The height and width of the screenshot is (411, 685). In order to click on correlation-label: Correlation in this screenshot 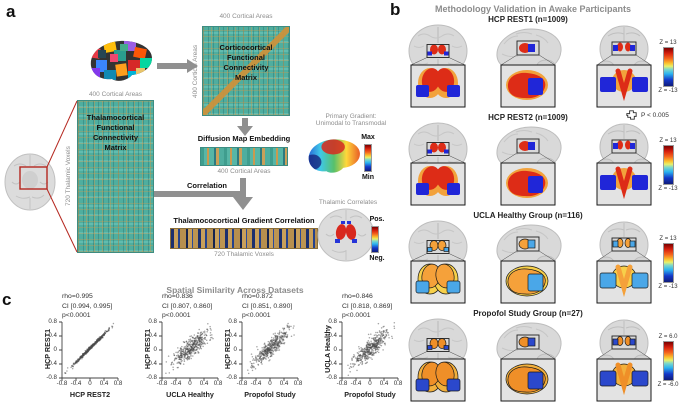, I will do `click(206, 185)`.